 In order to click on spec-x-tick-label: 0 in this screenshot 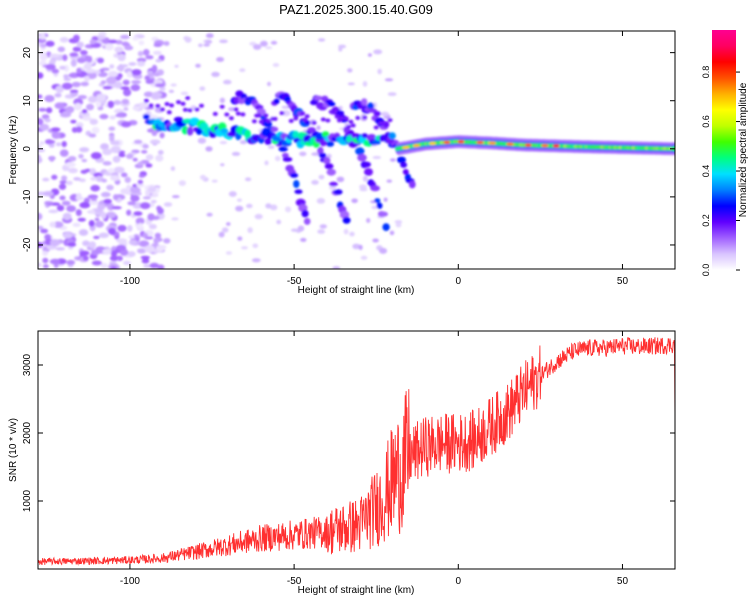, I will do `click(459, 281)`.